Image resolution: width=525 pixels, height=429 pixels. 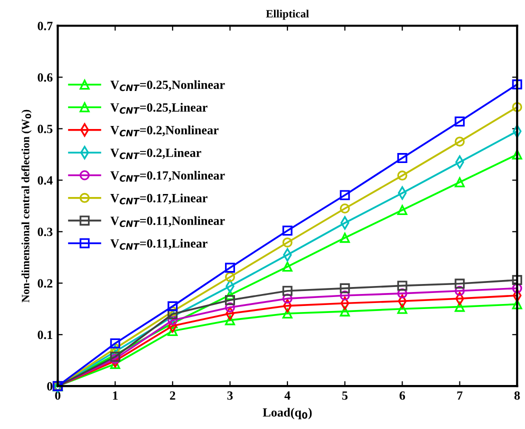 I want to click on x-tick-label: 8, so click(x=517, y=395).